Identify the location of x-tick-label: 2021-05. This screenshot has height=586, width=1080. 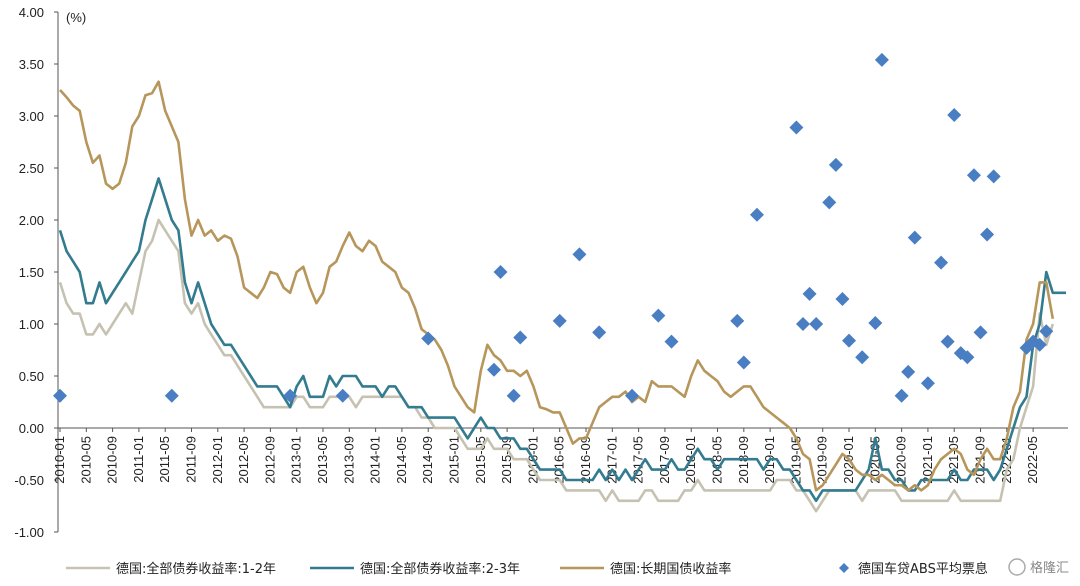
(953, 460).